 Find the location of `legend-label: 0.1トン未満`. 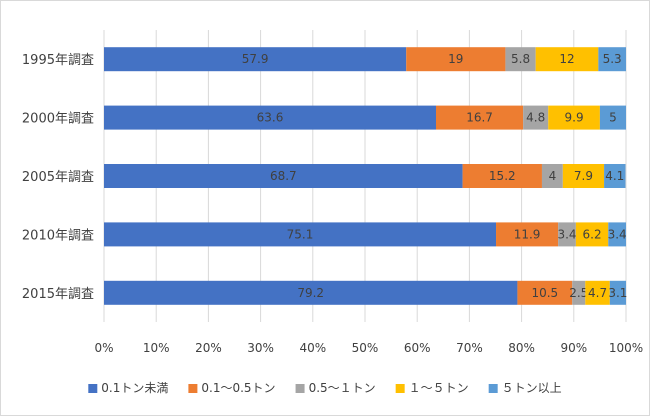

legend-label: 0.1トン未満 is located at coordinates (134, 388).